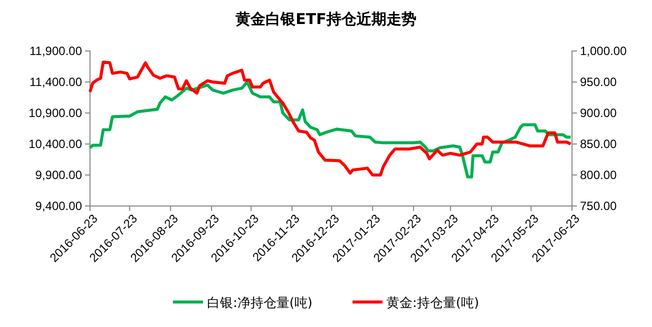  Describe the element at coordinates (325, 19) in the screenshot. I see `chart-title: 黄金白银ETF持仓近期走势` at that location.